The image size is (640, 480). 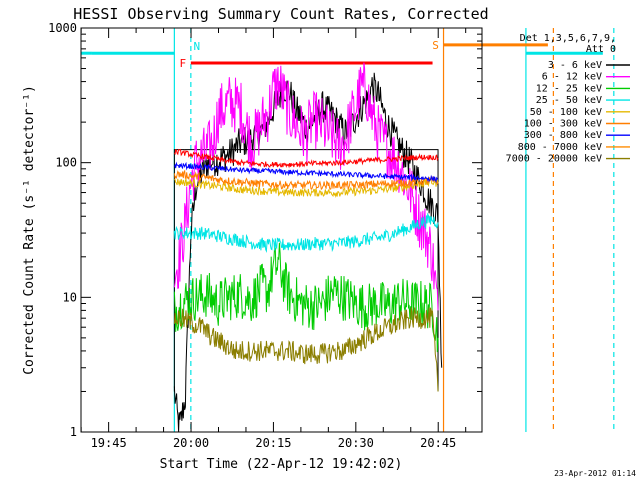 What do you see at coordinates (356, 443) in the screenshot?
I see `x-tick-label: 20:30` at bounding box center [356, 443].